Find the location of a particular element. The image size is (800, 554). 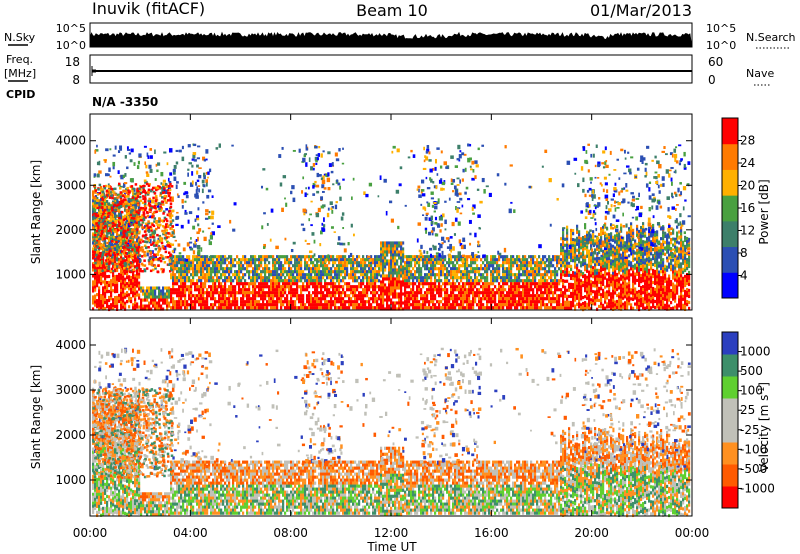

nsky-label: N.Sky is located at coordinates (20, 37).